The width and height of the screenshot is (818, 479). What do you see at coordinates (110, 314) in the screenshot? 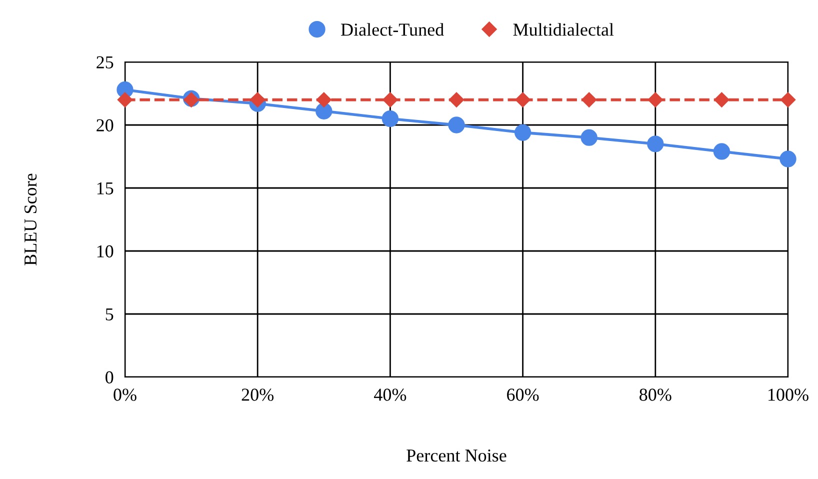
I see `y-tick-label: 5` at bounding box center [110, 314].